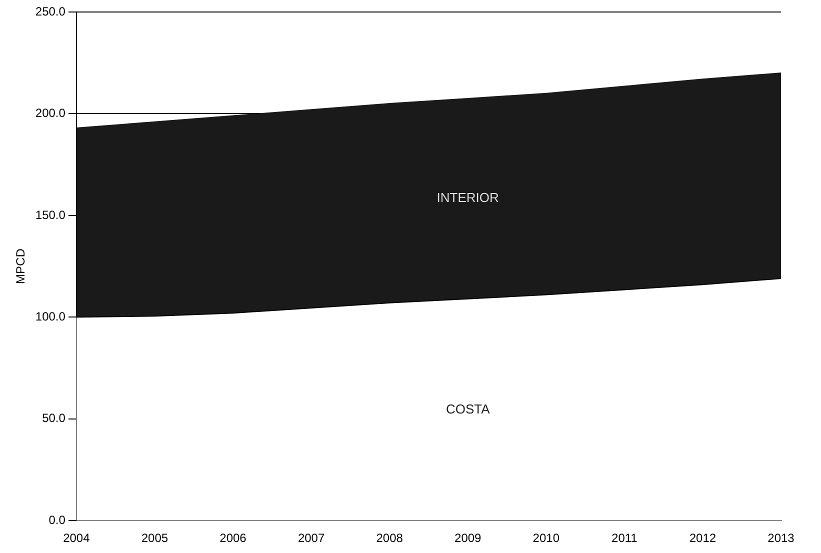  I want to click on x-tick-label: 2010, so click(546, 538).